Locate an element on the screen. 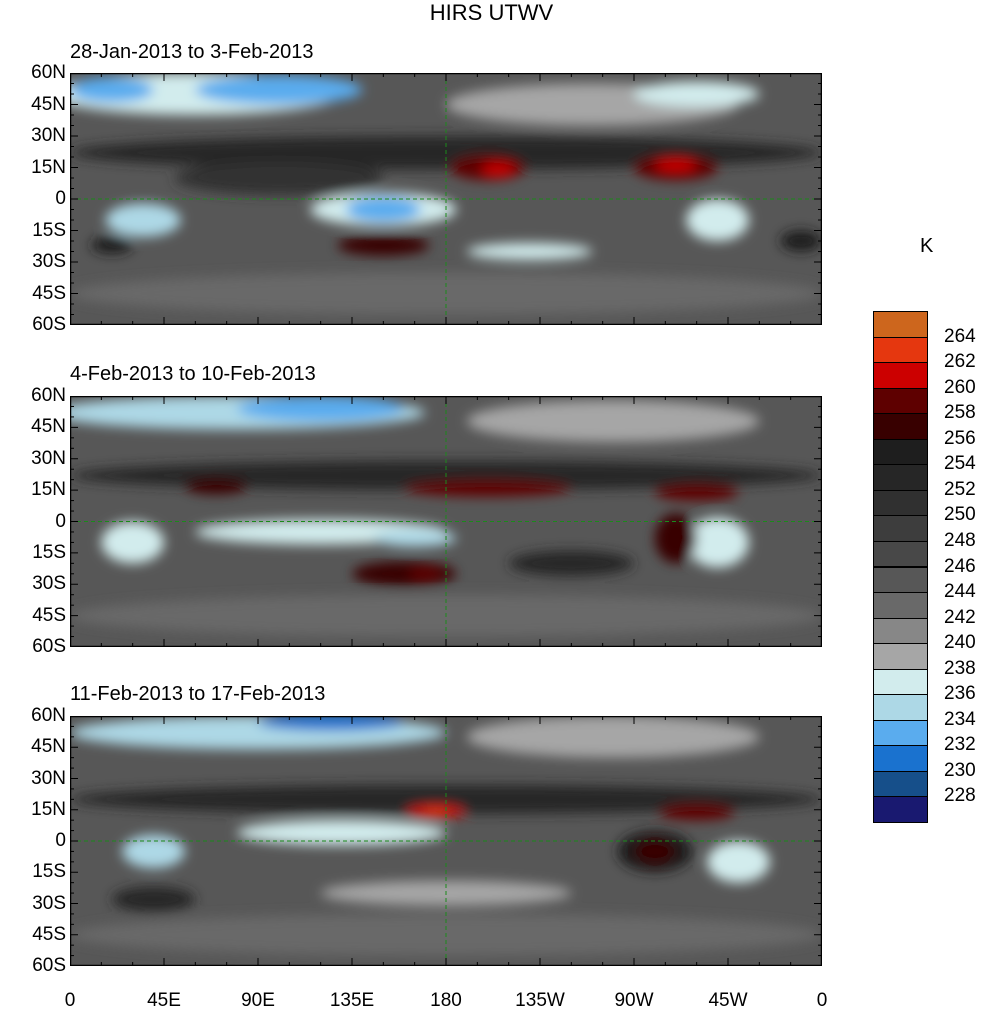 This screenshot has width=983, height=1014. colorbar-label: 246 is located at coordinates (960, 566).